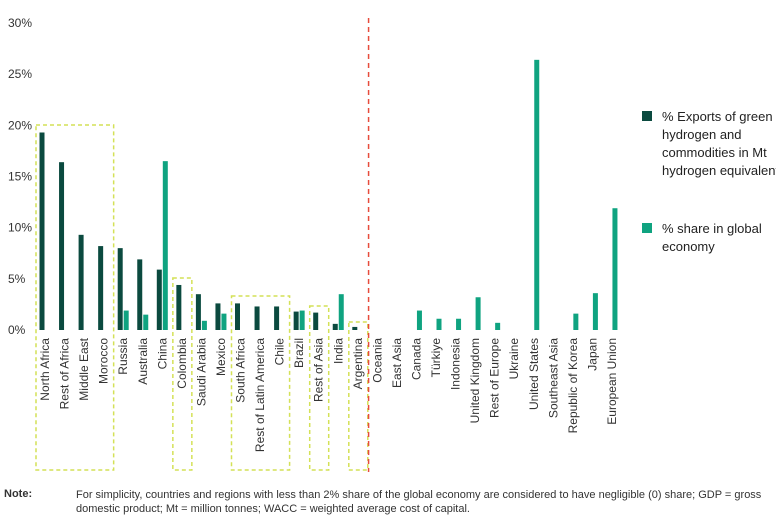 The width and height of the screenshot is (776, 520). Describe the element at coordinates (65, 374) in the screenshot. I see `x-tick-label: Rest of Africa` at that location.